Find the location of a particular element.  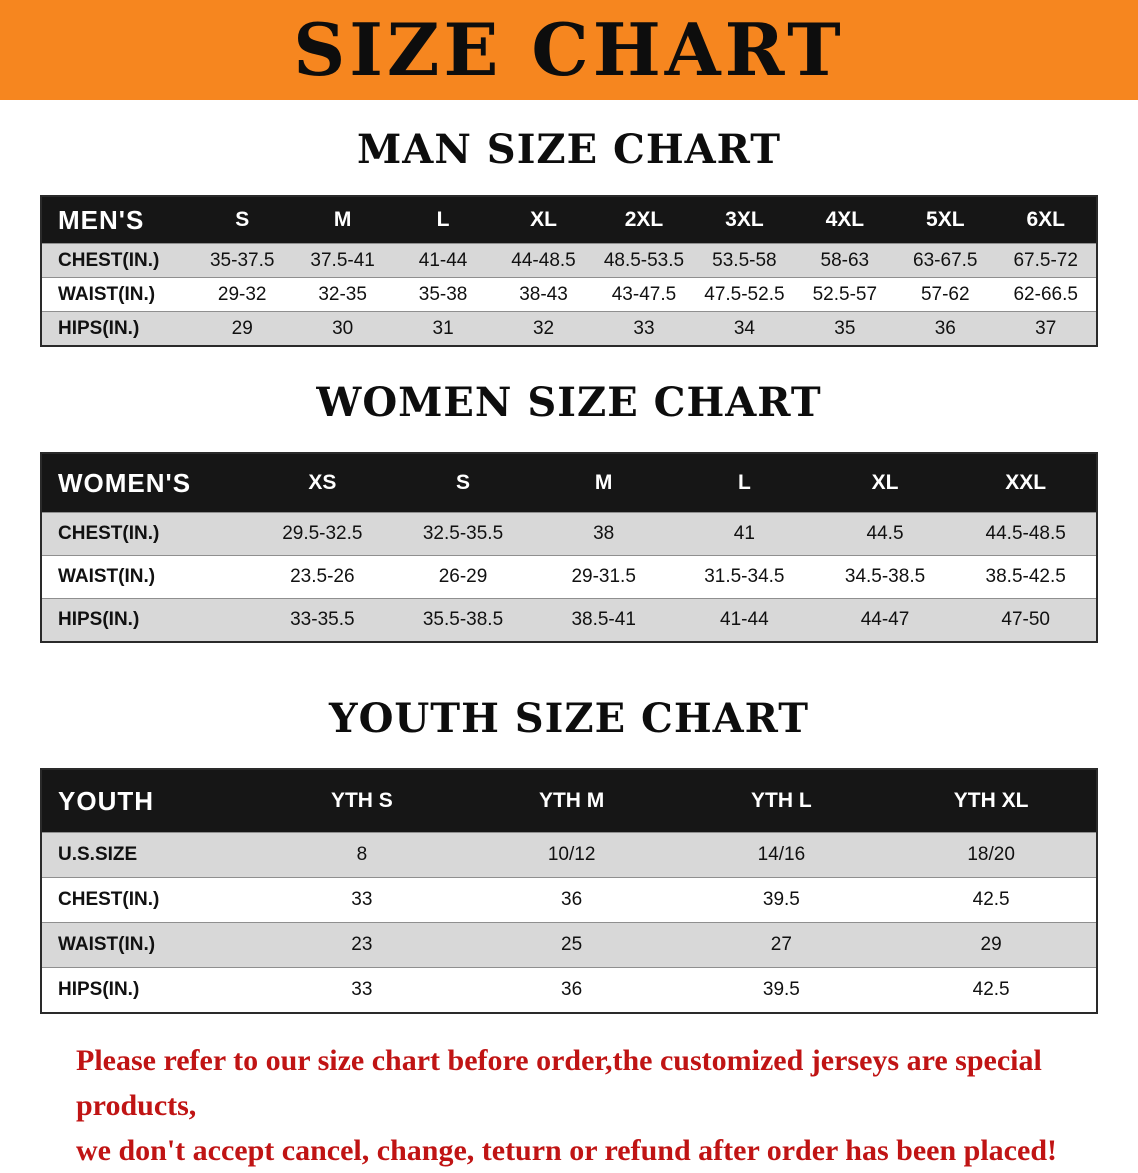

size-header-cell: YTH XL is located at coordinates (991, 800).